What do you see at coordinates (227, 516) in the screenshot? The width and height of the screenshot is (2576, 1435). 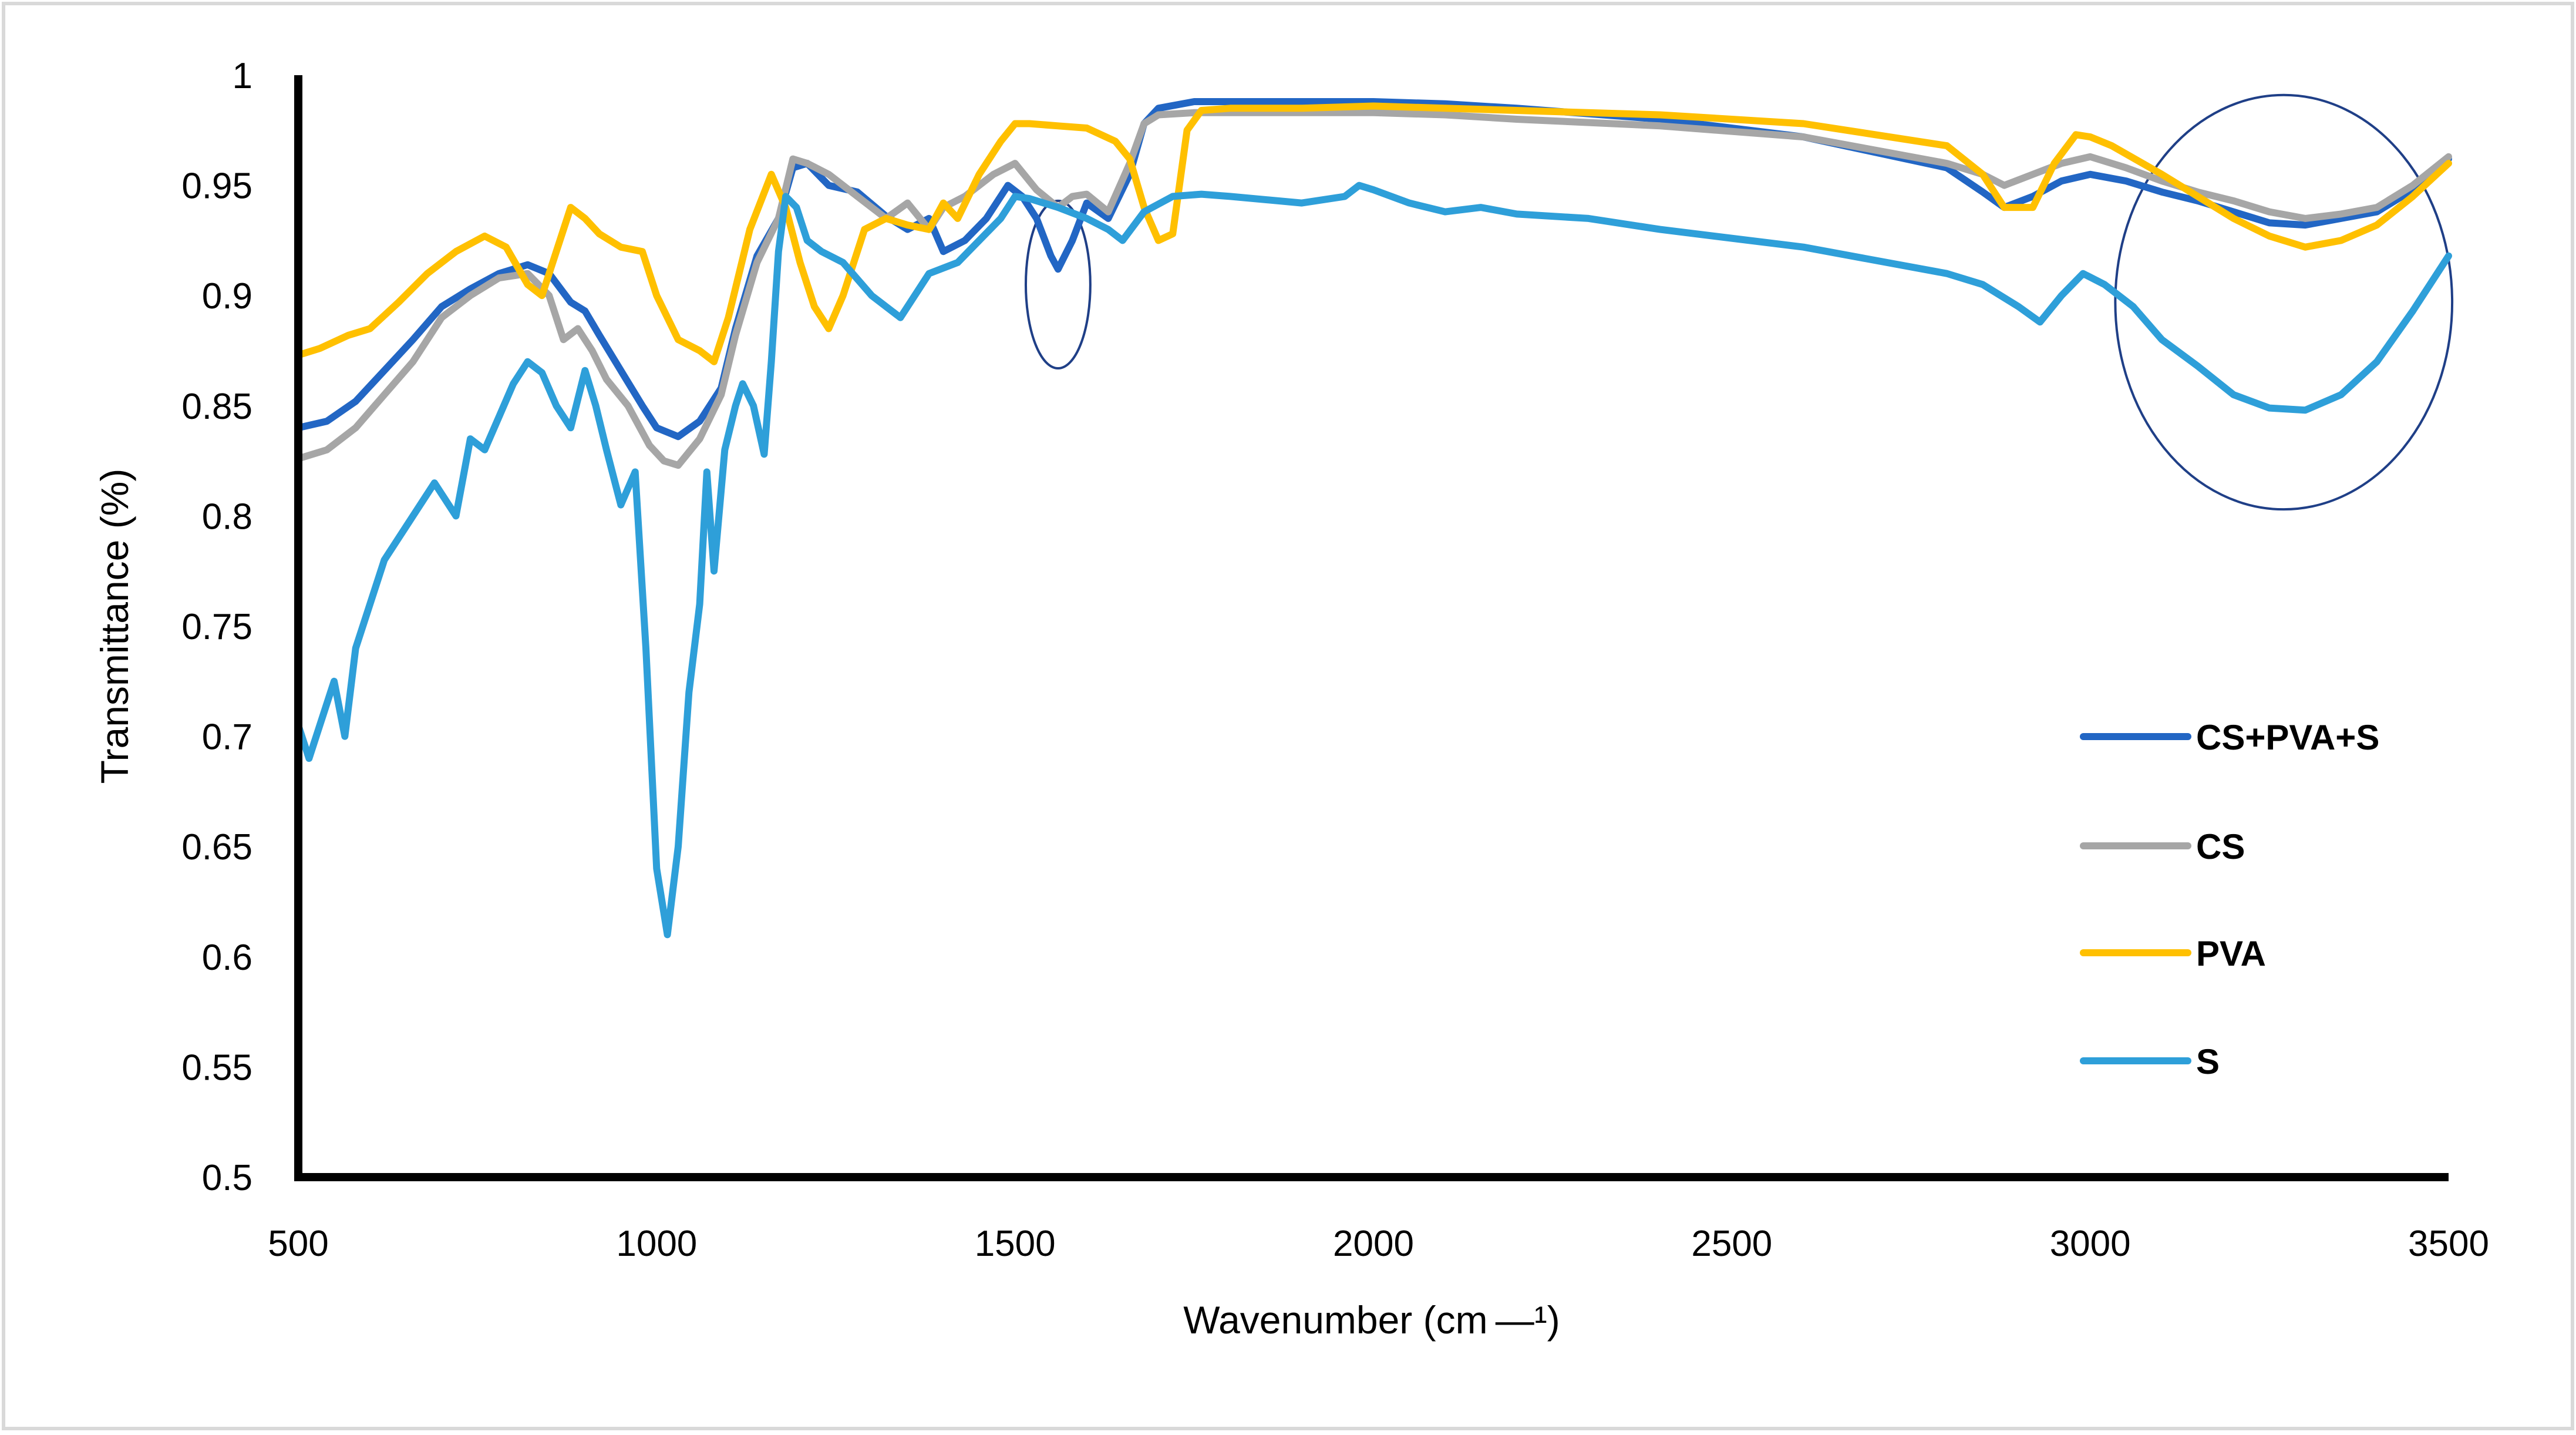 I see `y-tick-label: 0.8` at bounding box center [227, 516].